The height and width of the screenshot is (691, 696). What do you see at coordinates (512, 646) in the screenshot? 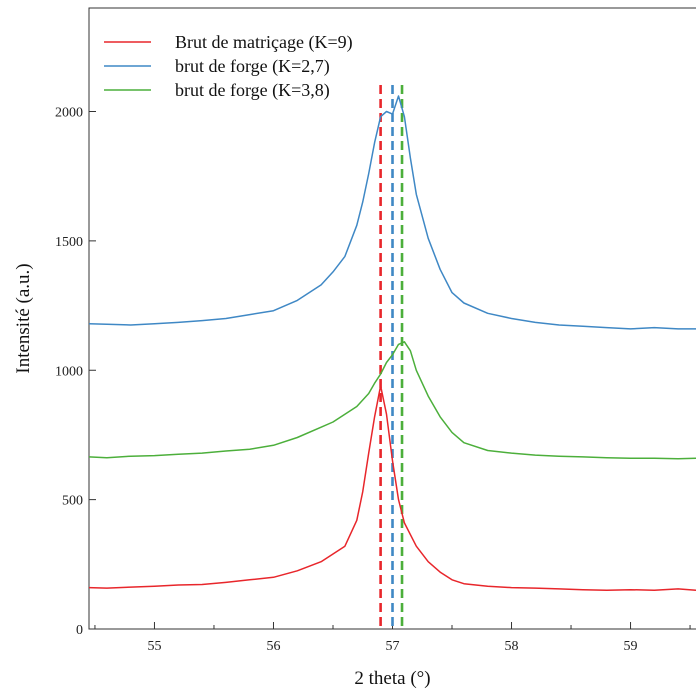
I see `x-tick-label: 58` at bounding box center [512, 646].